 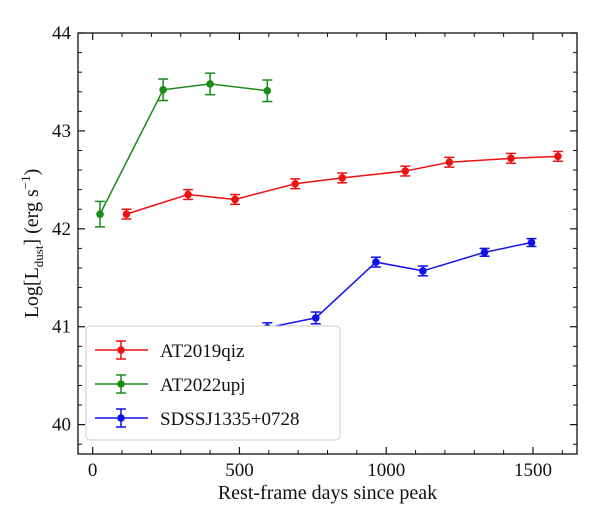 I want to click on y-axis-label-sub: dust, so click(x=38, y=256).